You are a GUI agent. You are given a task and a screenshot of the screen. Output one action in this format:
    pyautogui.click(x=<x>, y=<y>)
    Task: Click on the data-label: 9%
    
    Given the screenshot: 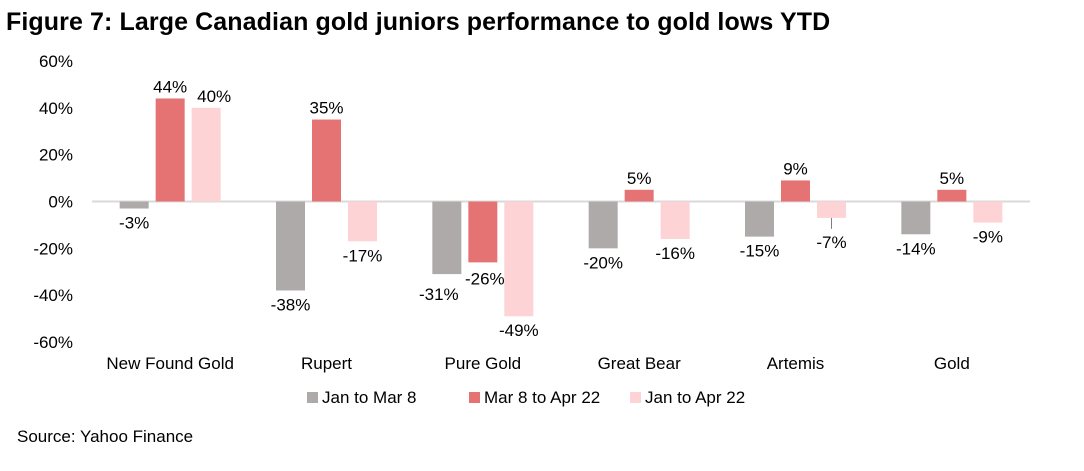 What is the action you would take?
    pyautogui.click(x=795, y=168)
    